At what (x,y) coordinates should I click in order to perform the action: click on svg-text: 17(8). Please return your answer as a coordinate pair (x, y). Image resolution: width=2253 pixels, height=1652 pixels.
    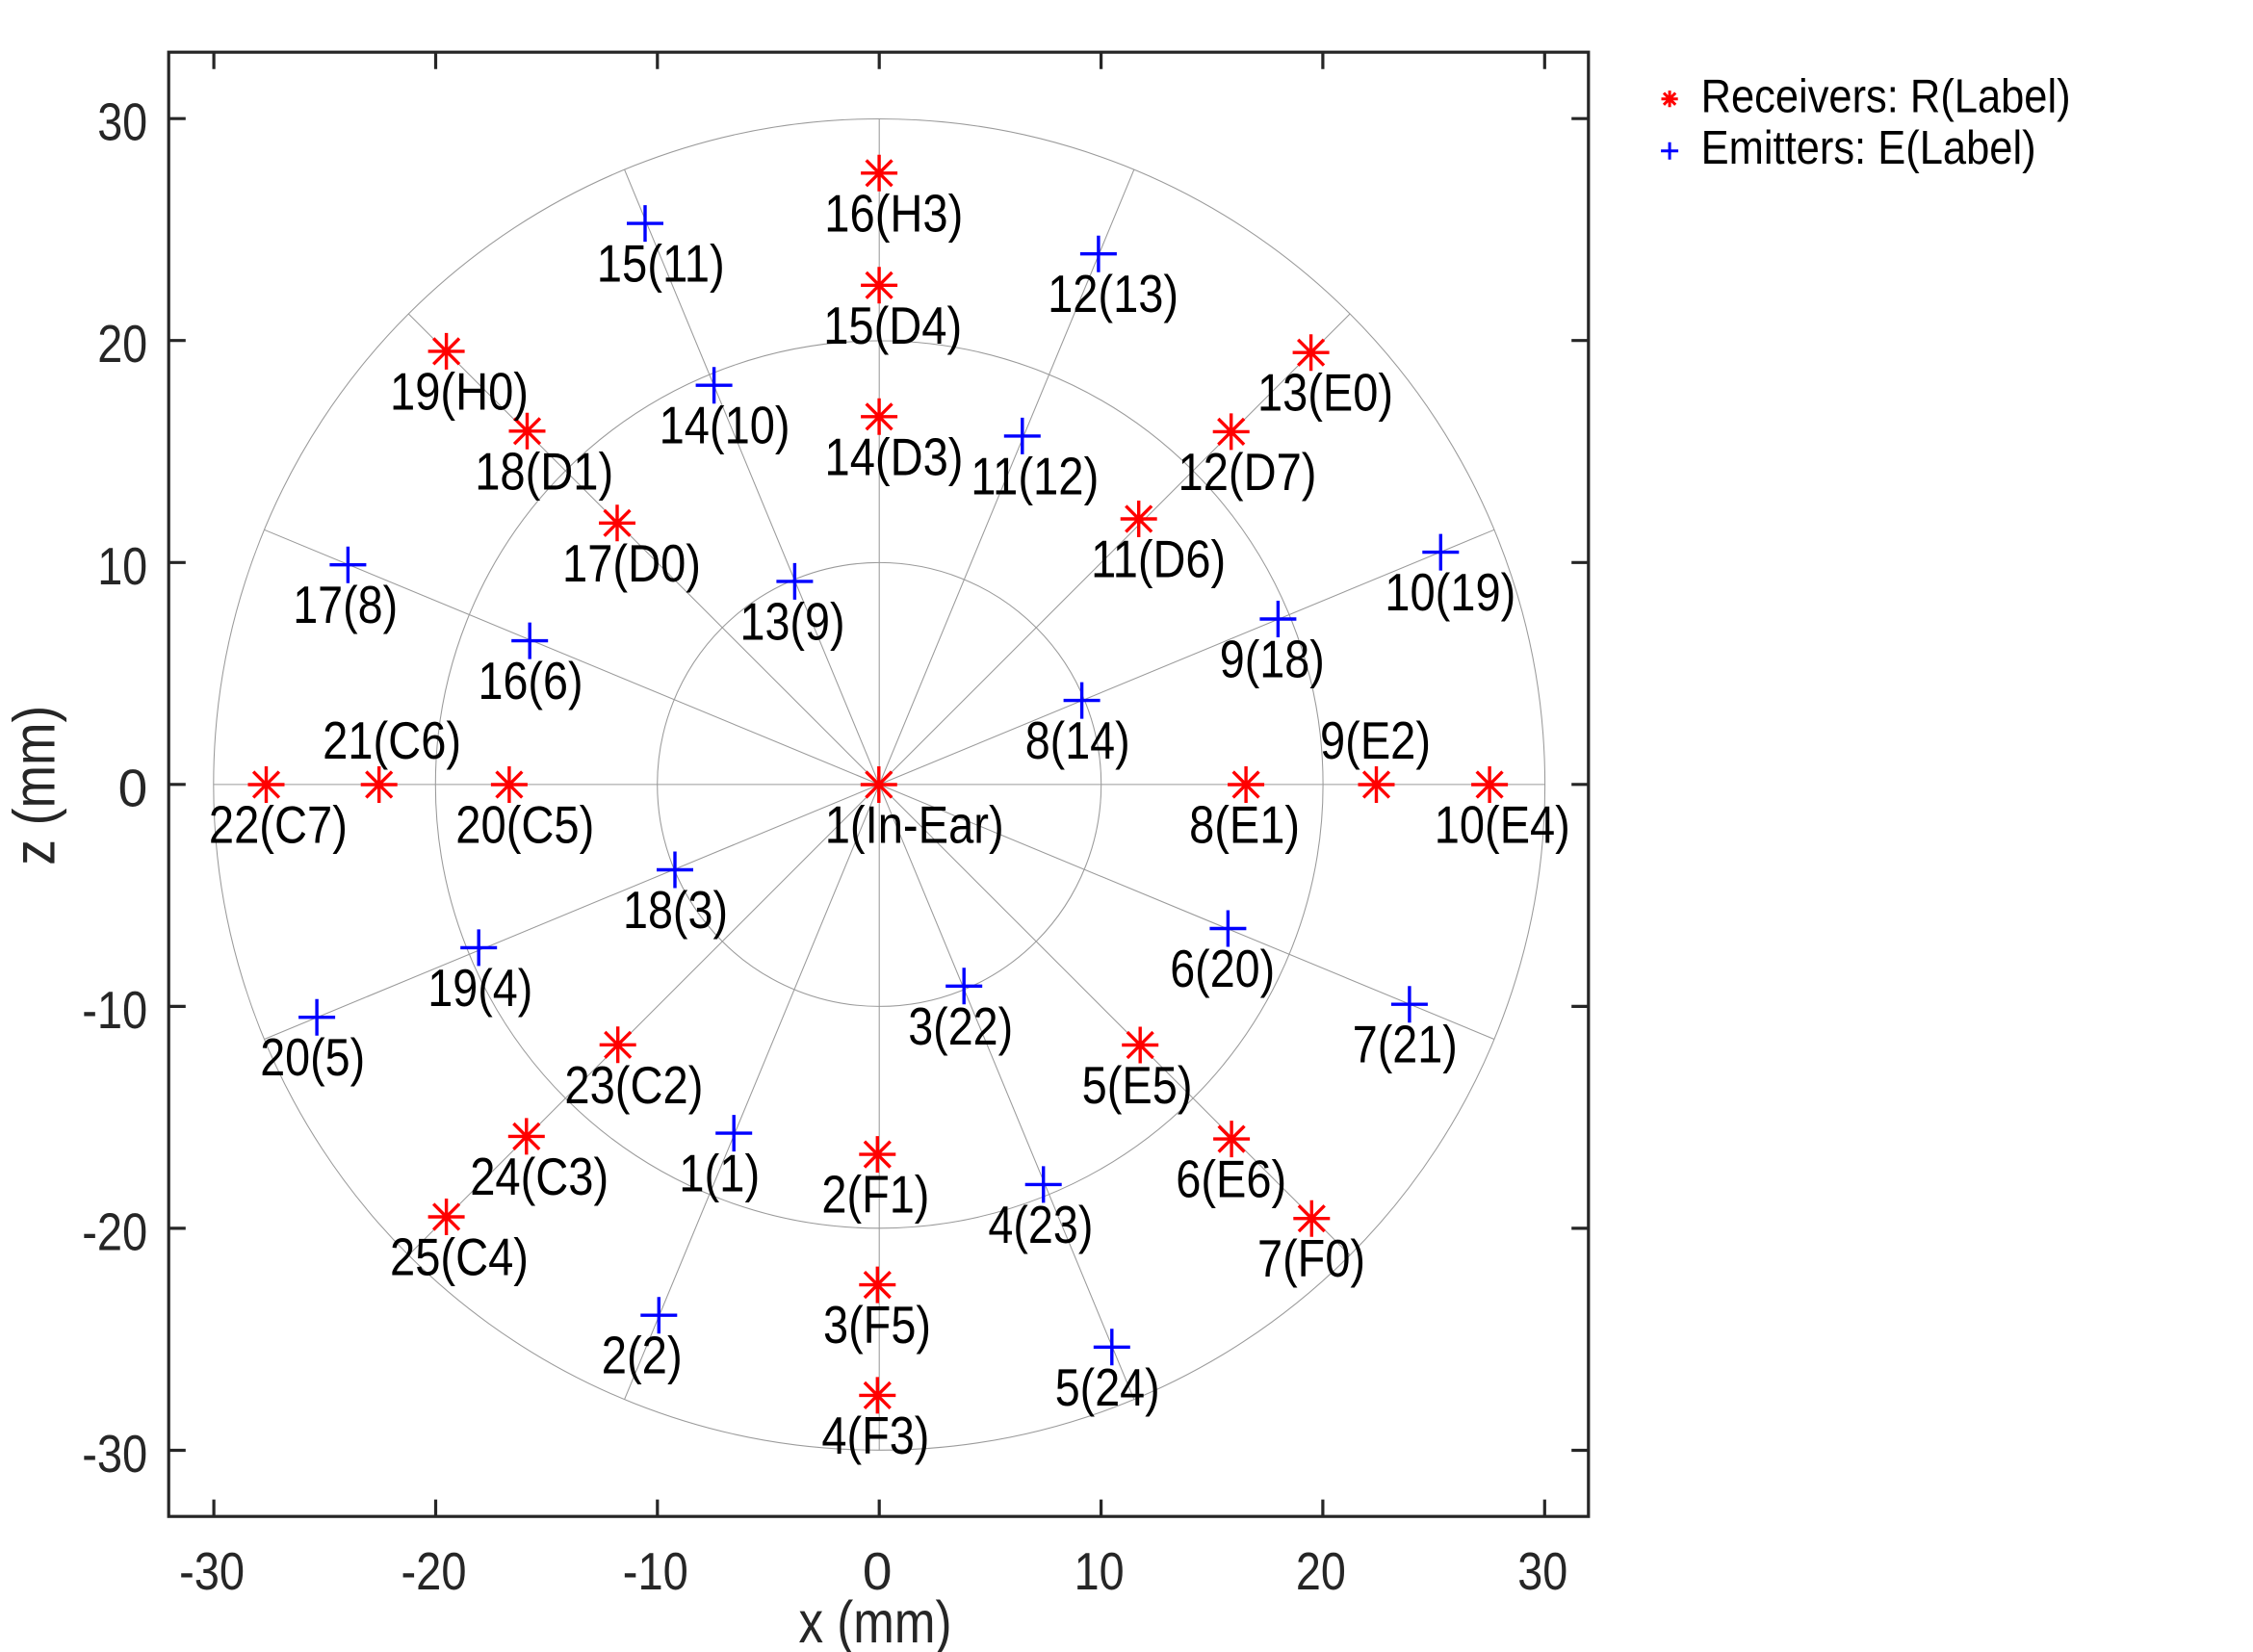
    Looking at the image, I should click on (345, 604).